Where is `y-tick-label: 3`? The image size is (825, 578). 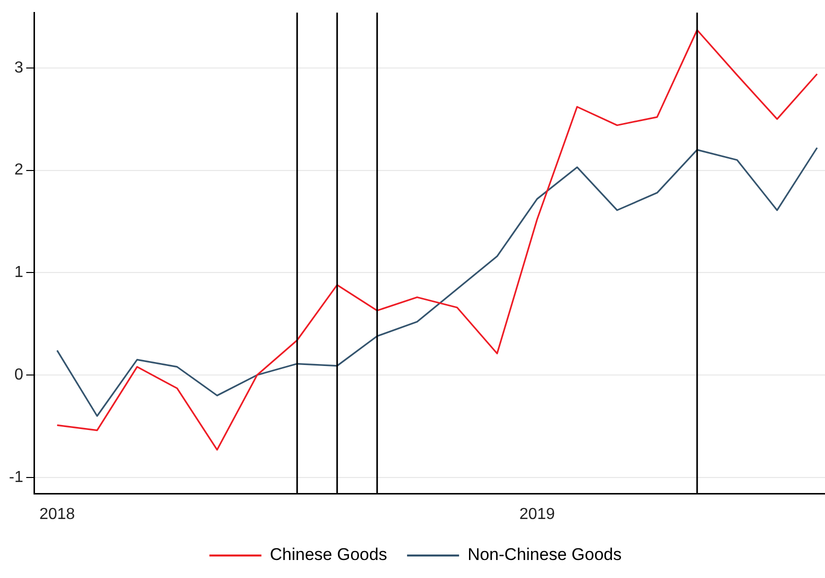
y-tick-label: 3 is located at coordinates (19, 67).